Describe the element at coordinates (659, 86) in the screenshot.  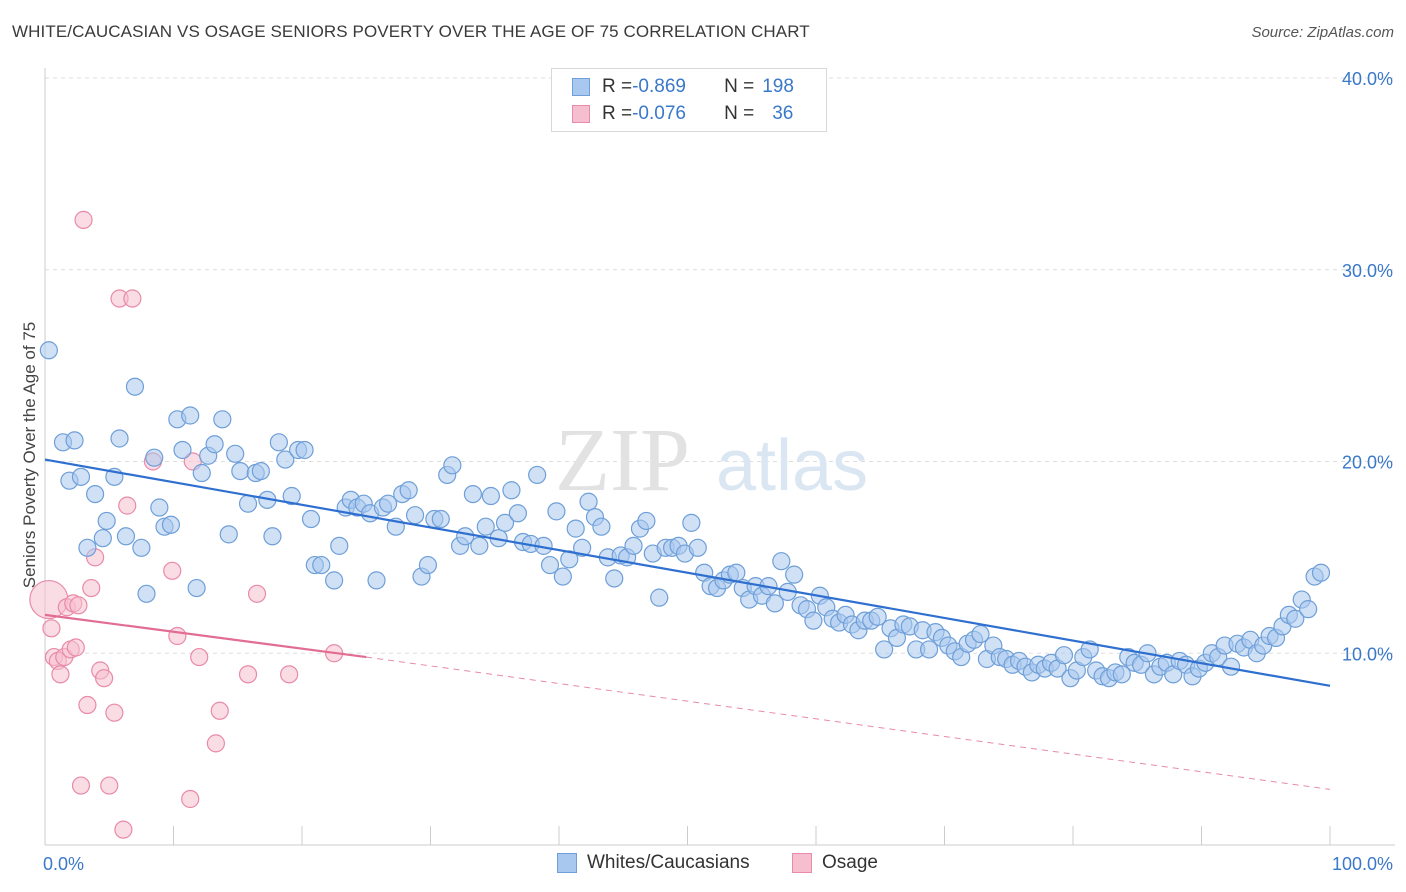
I see `legend-r-value: -0.869` at that location.